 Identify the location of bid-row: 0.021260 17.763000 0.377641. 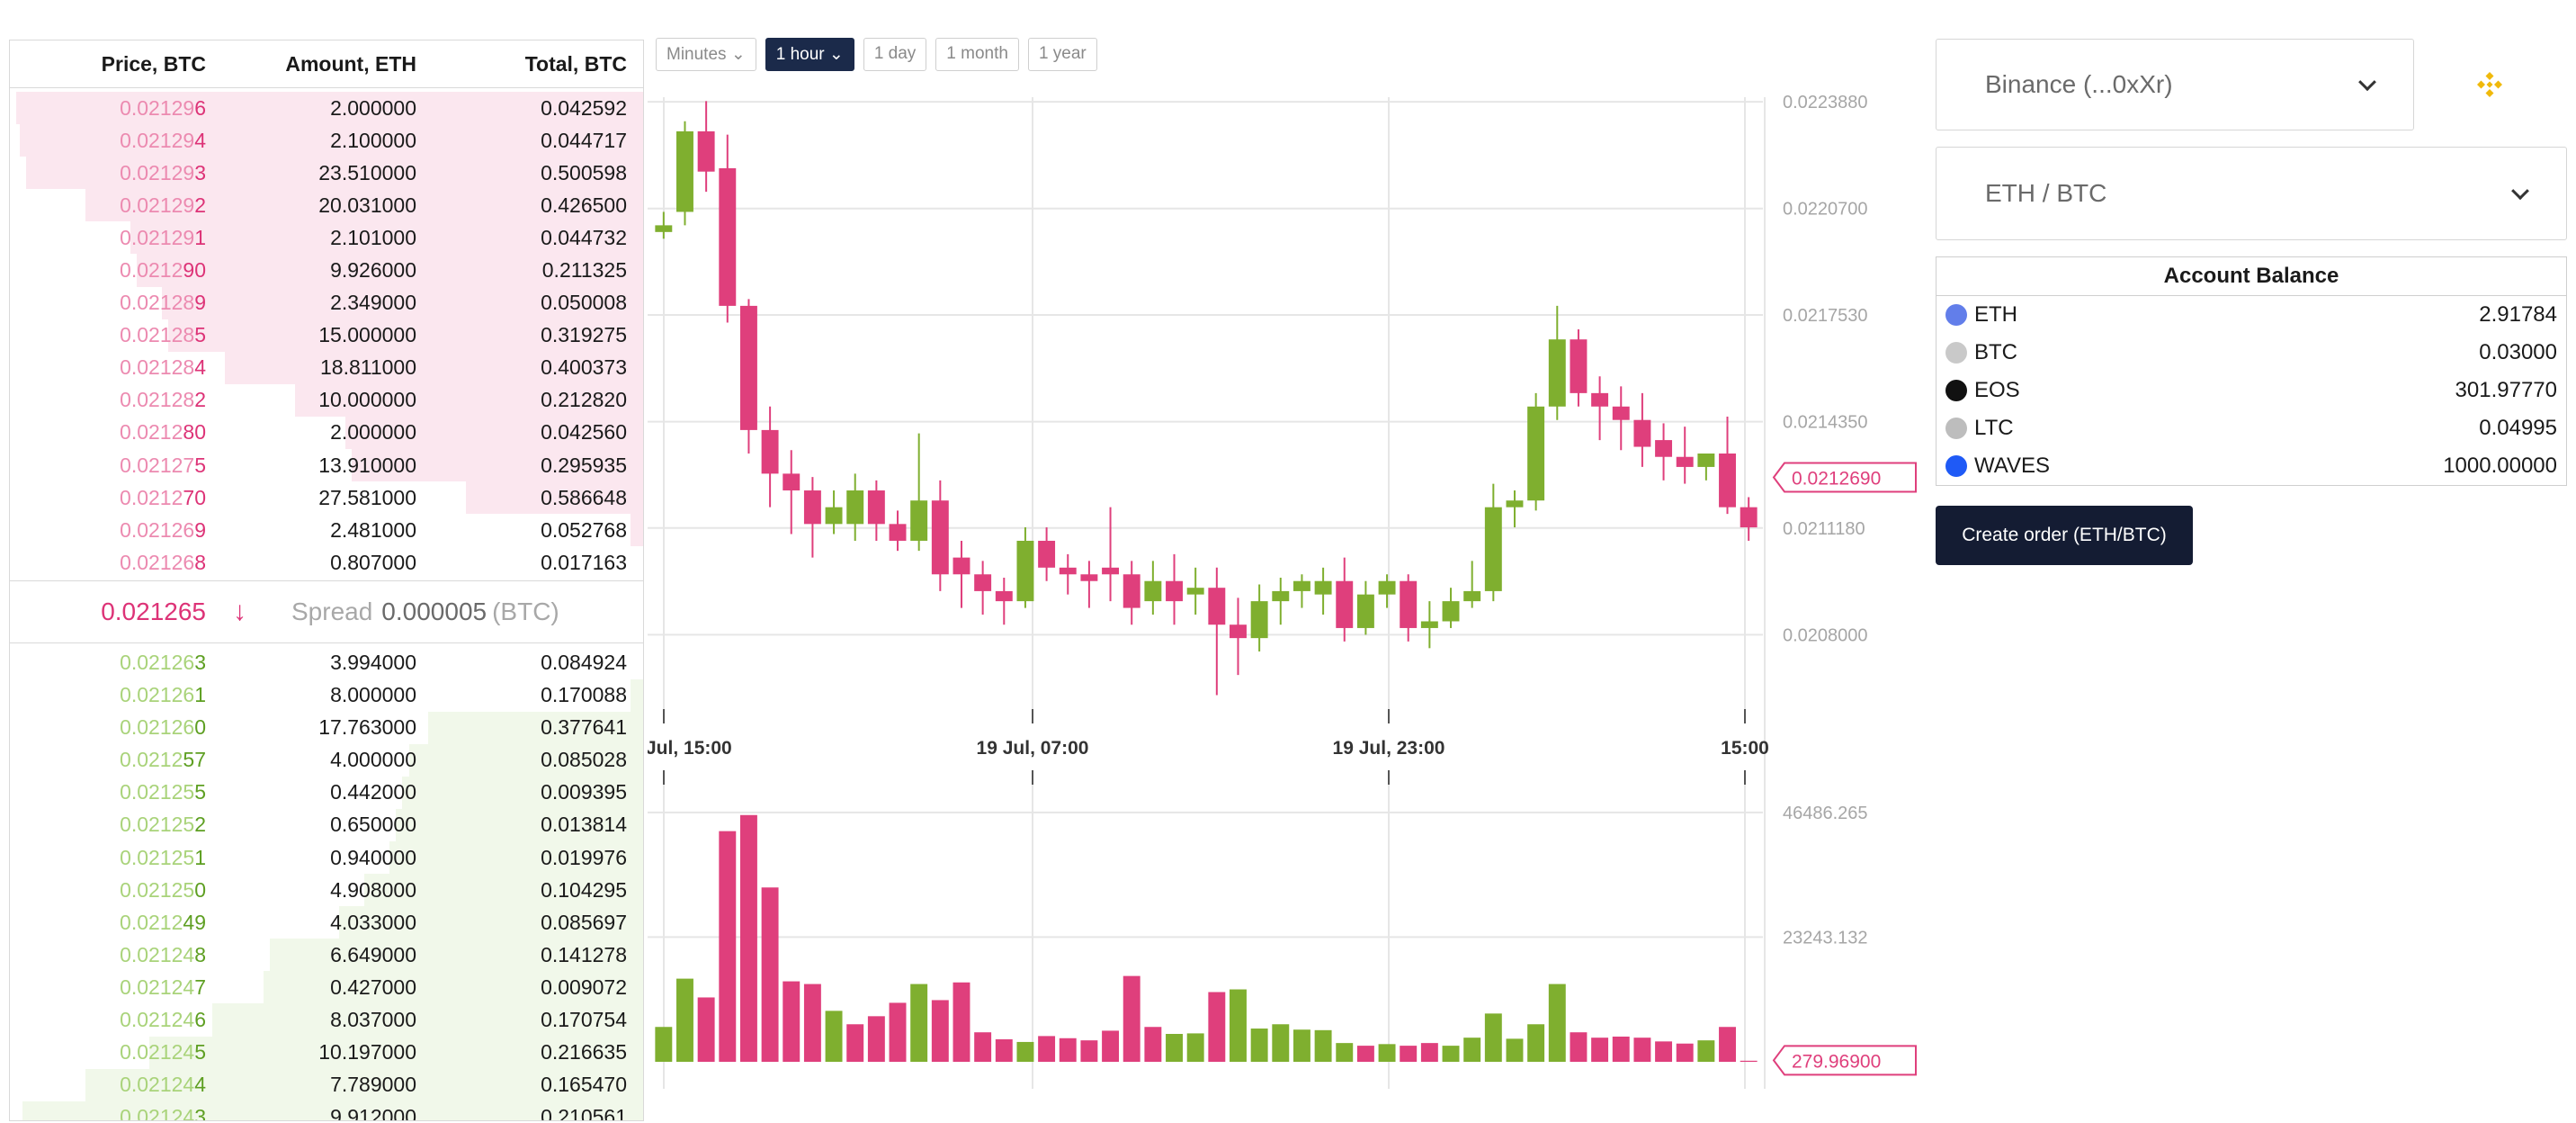
(326, 728).